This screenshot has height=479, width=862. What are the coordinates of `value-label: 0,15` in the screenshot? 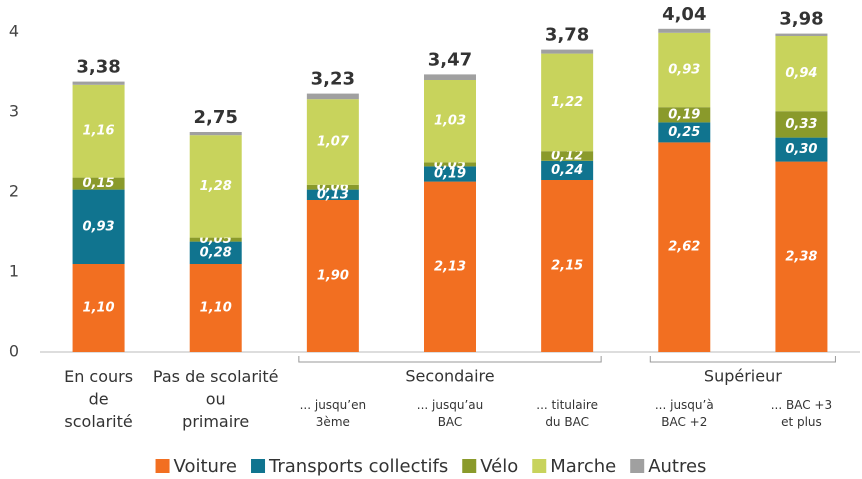 It's located at (99, 183).